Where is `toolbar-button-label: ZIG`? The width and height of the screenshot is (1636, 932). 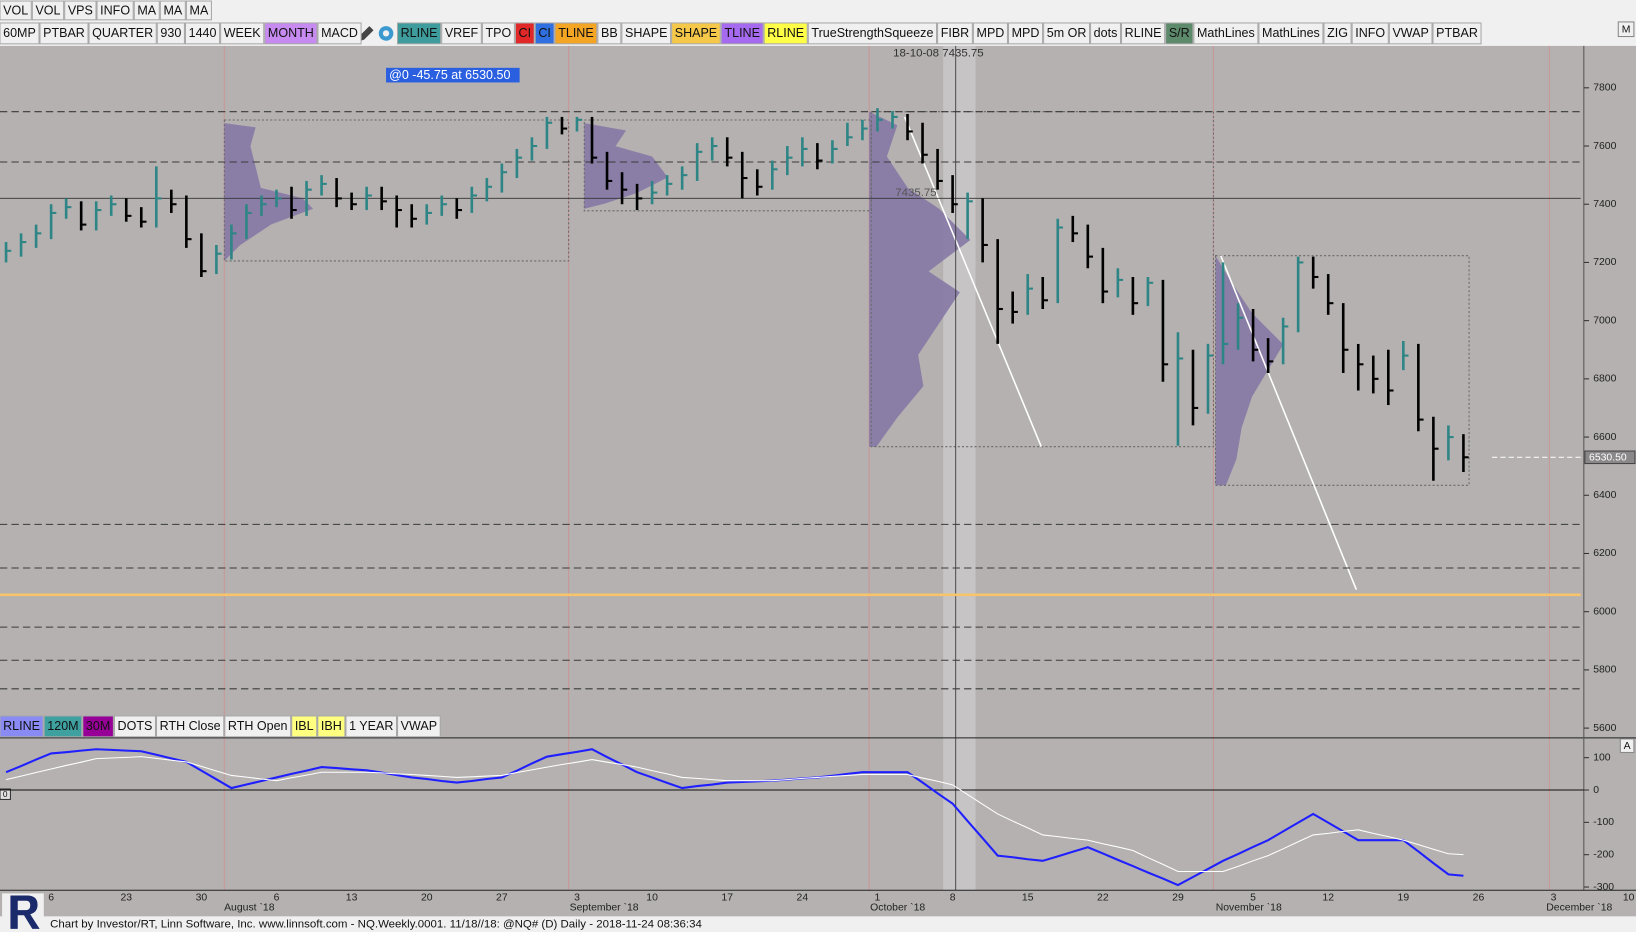
toolbar-button-label: ZIG is located at coordinates (1337, 33).